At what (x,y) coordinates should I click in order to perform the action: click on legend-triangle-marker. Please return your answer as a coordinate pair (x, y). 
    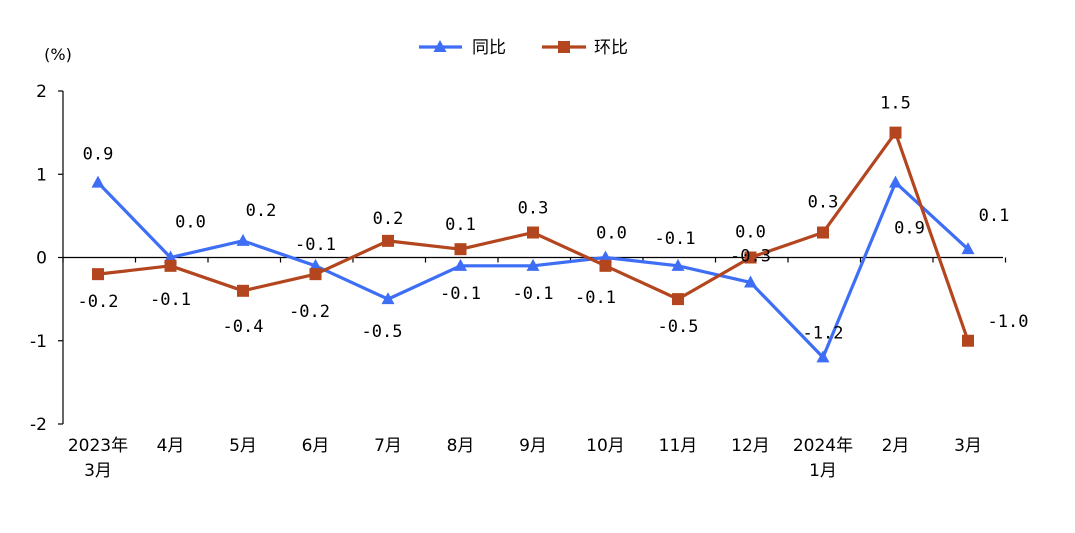
    Looking at the image, I should click on (440, 46).